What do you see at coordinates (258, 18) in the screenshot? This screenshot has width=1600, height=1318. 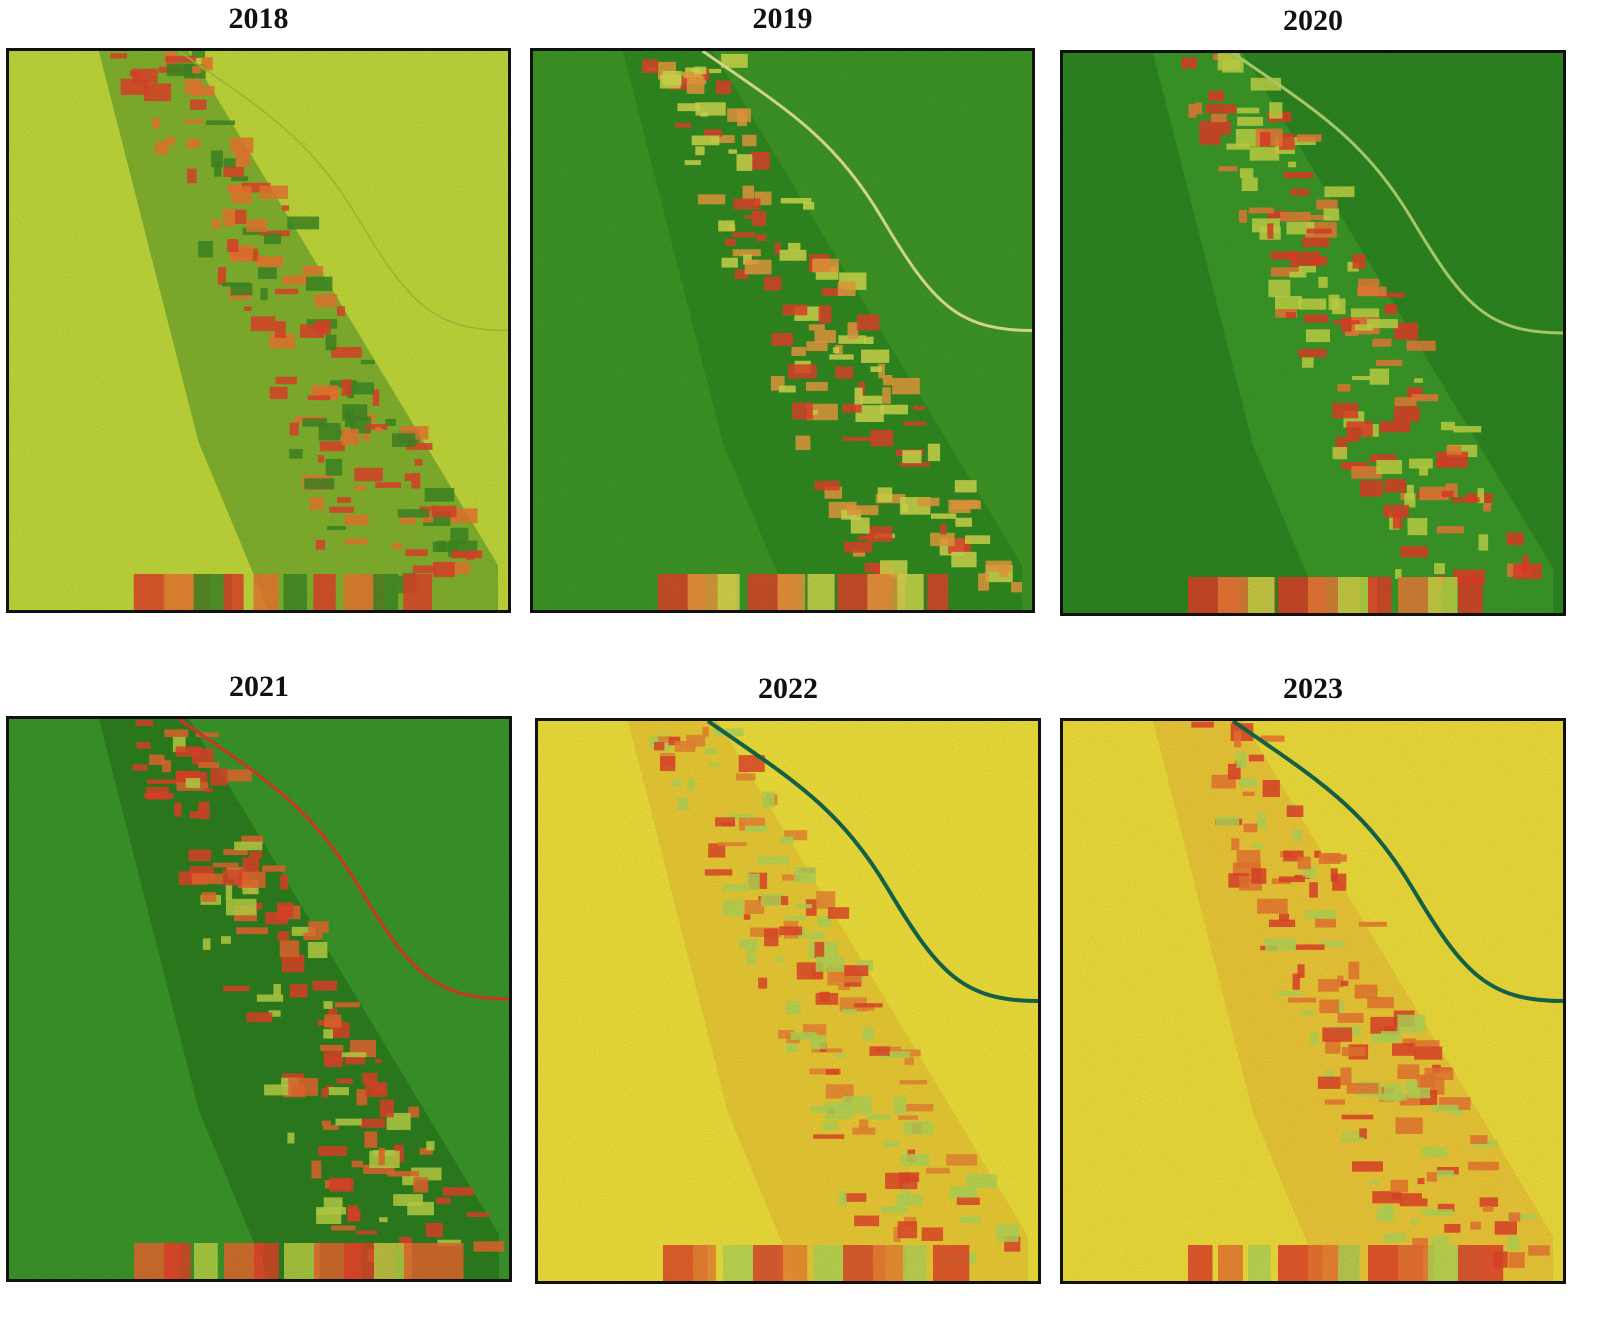 I see `panel-title: 2018` at bounding box center [258, 18].